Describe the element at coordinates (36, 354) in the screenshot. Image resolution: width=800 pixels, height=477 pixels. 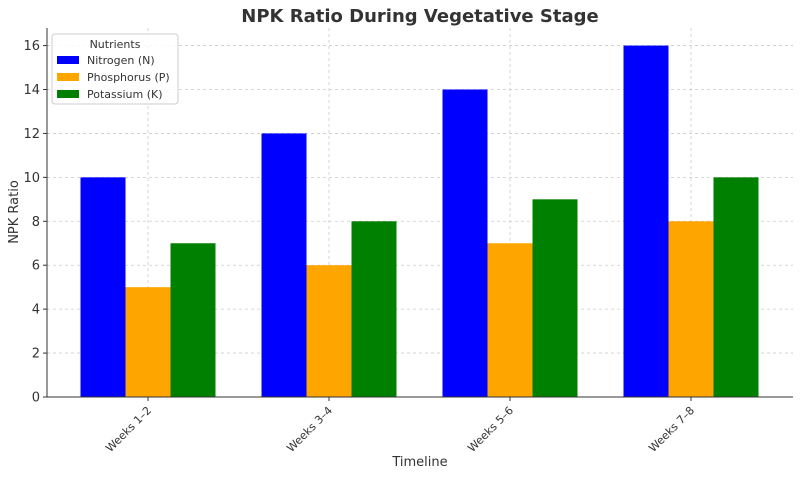
I see `y-tick-label: 2` at that location.